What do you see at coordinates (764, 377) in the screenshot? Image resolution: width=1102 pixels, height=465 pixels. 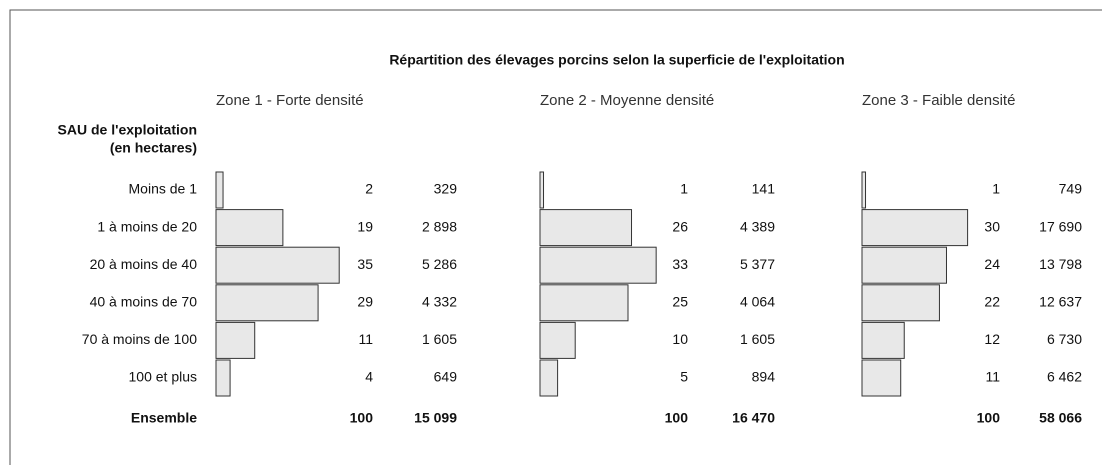 I see `count-label: 894` at bounding box center [764, 377].